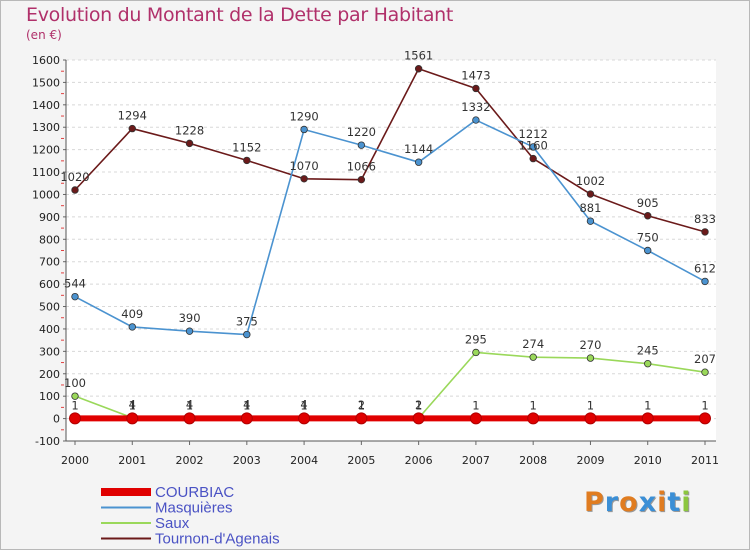  I want to click on y-tick-label: 1300, so click(46, 127).